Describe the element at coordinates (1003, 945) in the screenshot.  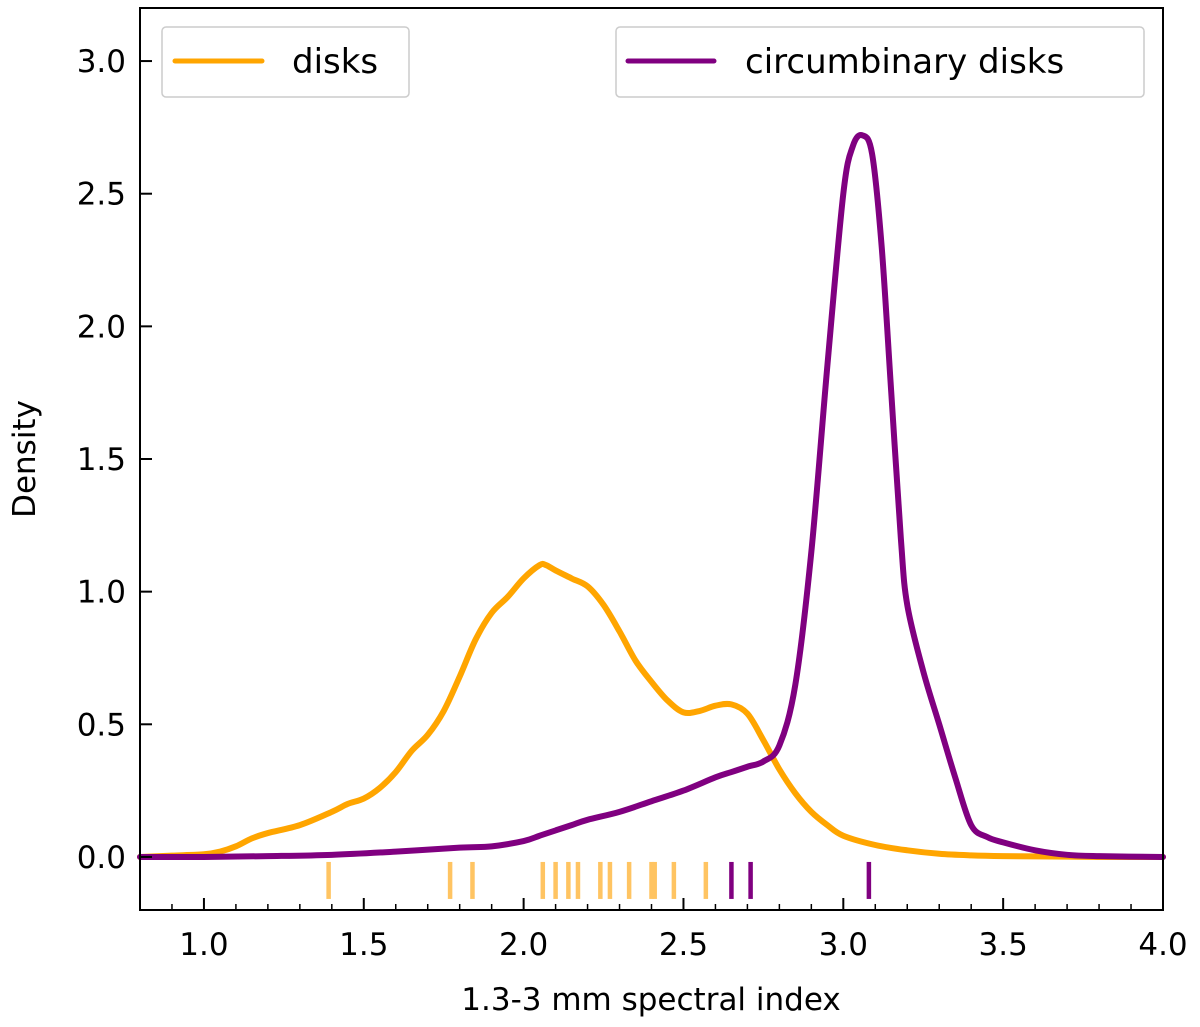
I see `x-tick-label: 3.5` at that location.